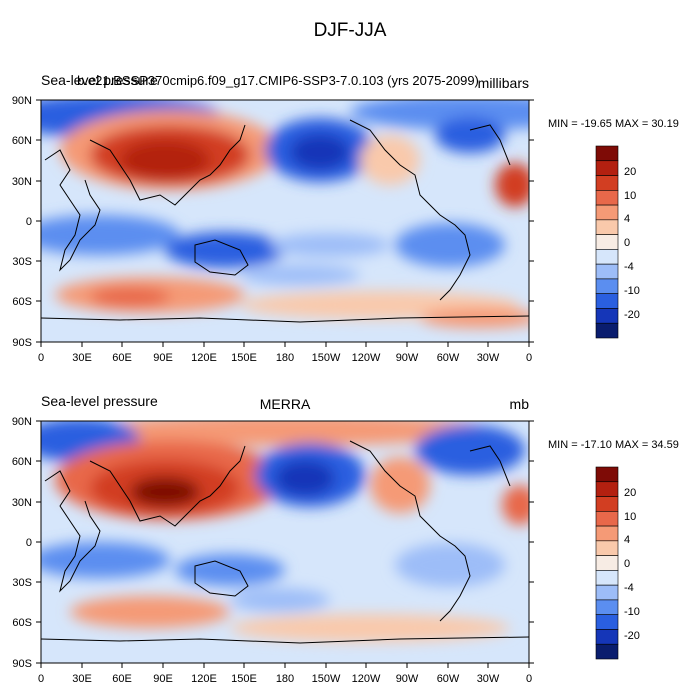  I want to click on colorbar-label: -20, so click(632, 315).